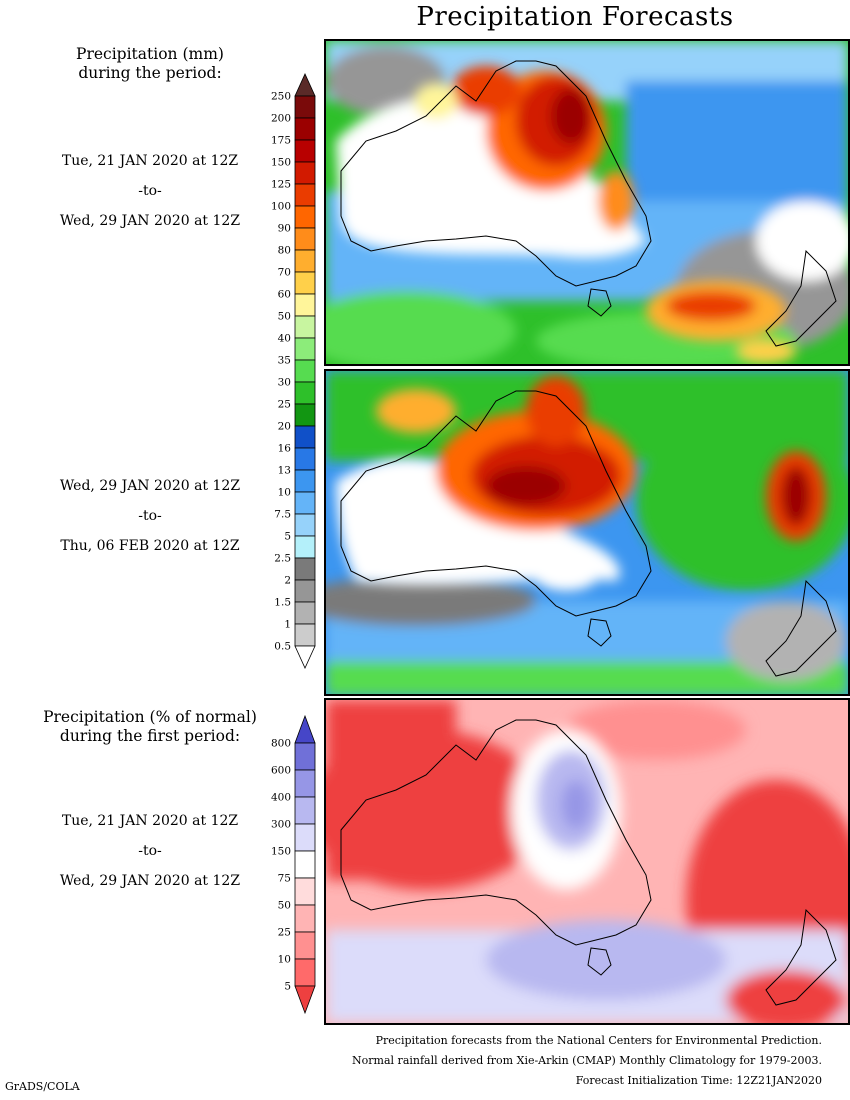 The width and height of the screenshot is (850, 1100). What do you see at coordinates (282, 647) in the screenshot?
I see `precip-colorbar-tick-label: 0.5` at bounding box center [282, 647].